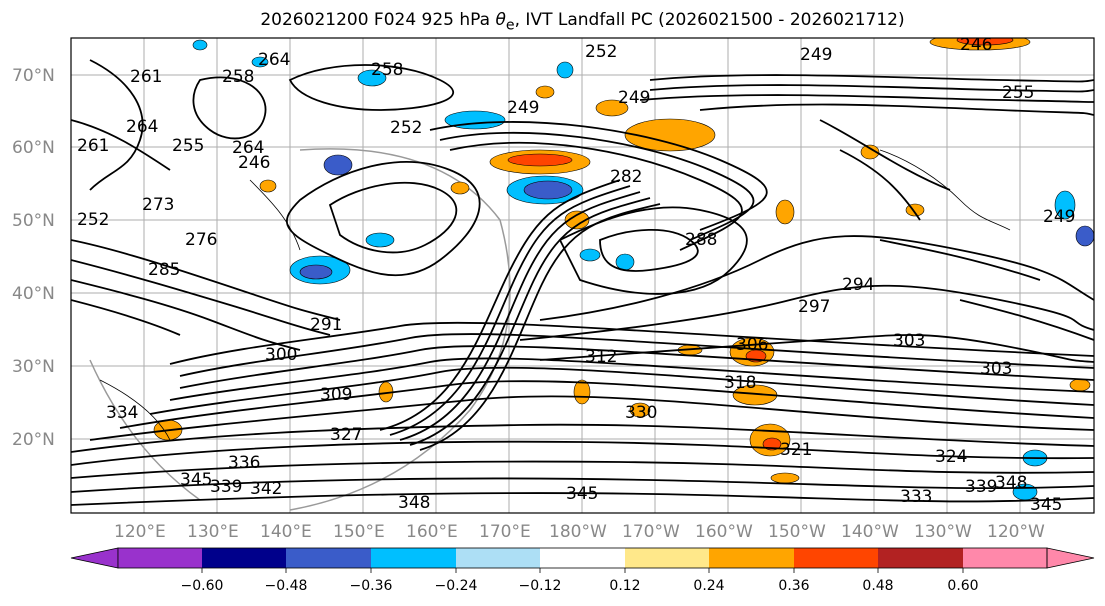  What do you see at coordinates (916, 497) in the screenshot?
I see `contour-label: 333` at bounding box center [916, 497].